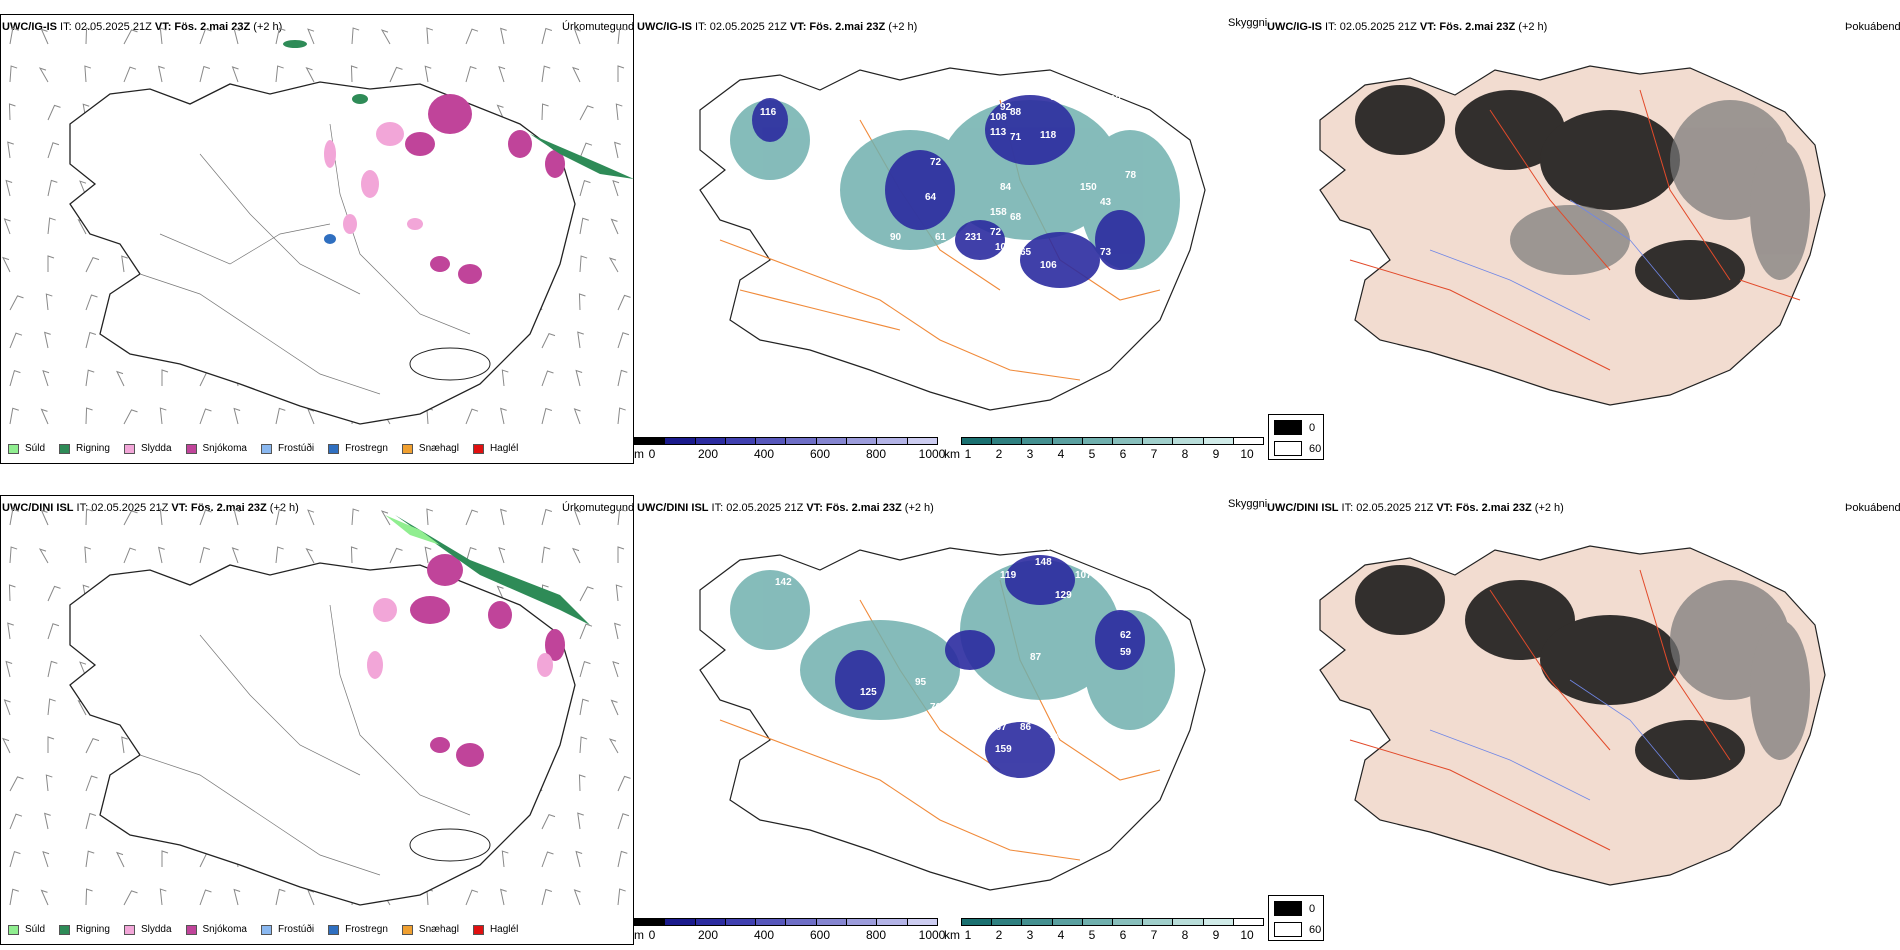 Image resolution: width=1900 pixels, height=950 pixels. I want to click on cloudbase-label: 61, so click(941, 237).